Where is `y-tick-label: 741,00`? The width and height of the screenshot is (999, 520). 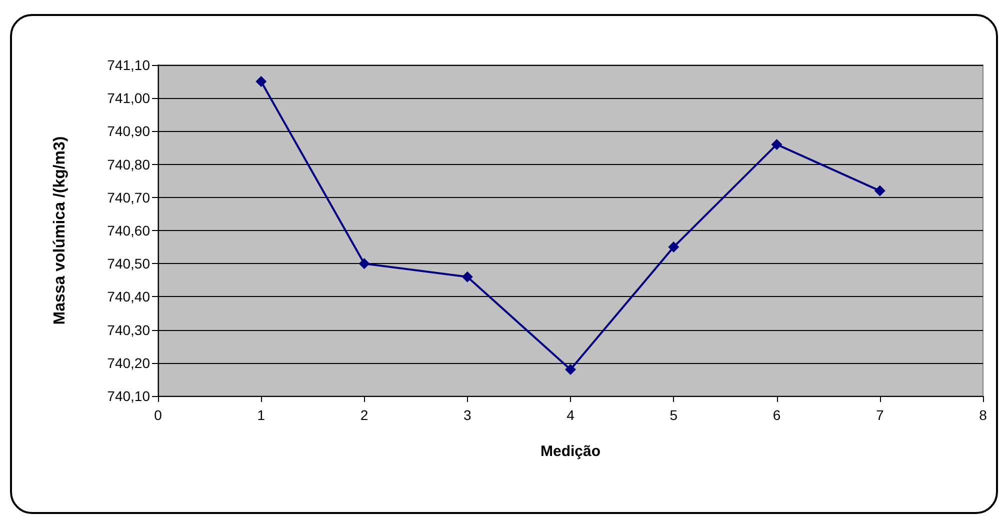
y-tick-label: 741,00 is located at coordinates (128, 98).